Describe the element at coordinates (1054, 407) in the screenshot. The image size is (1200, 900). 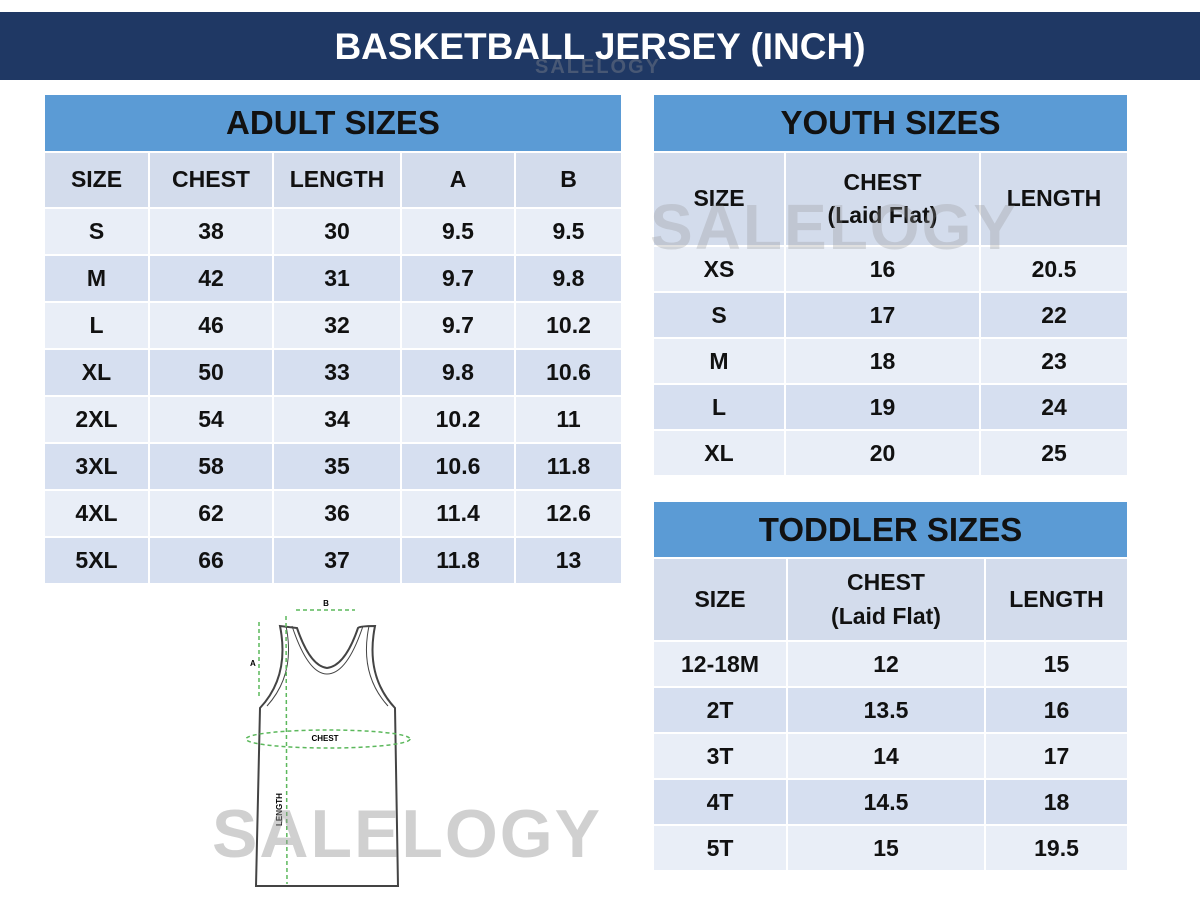
I see `table-cell: 24` at that location.